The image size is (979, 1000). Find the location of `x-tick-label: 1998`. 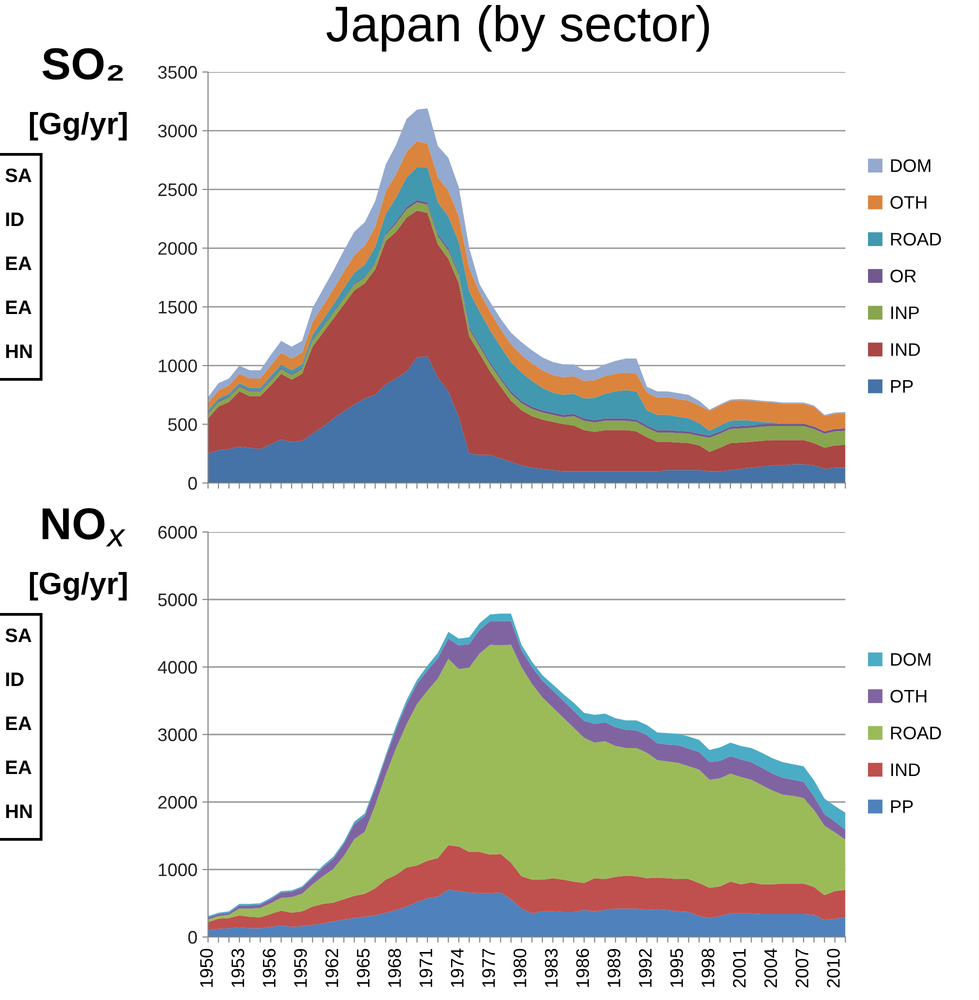

x-tick-label: 1998 is located at coordinates (708, 967).